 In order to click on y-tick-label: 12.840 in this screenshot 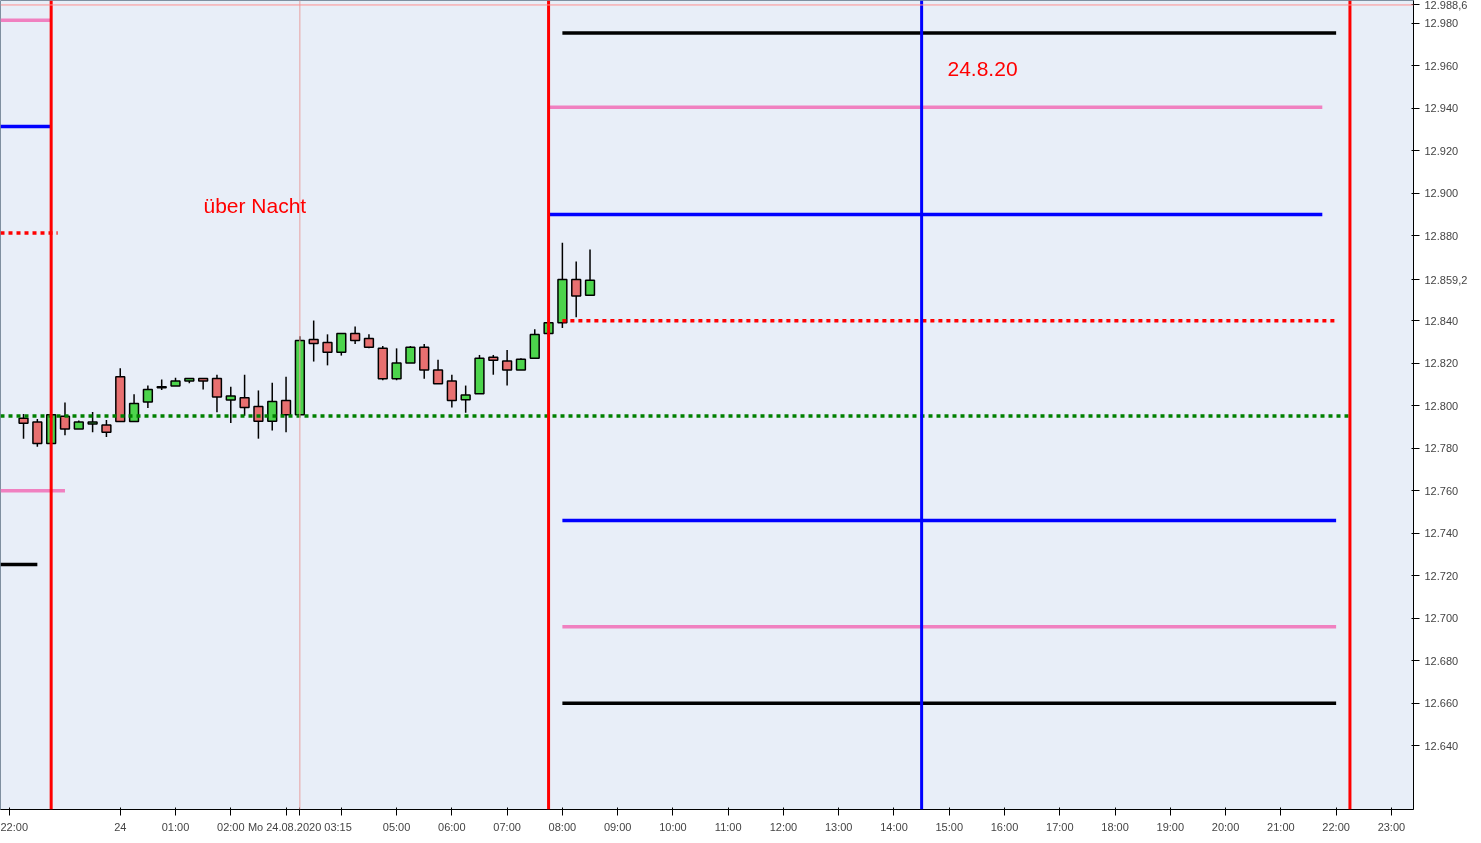, I will do `click(1441, 320)`.